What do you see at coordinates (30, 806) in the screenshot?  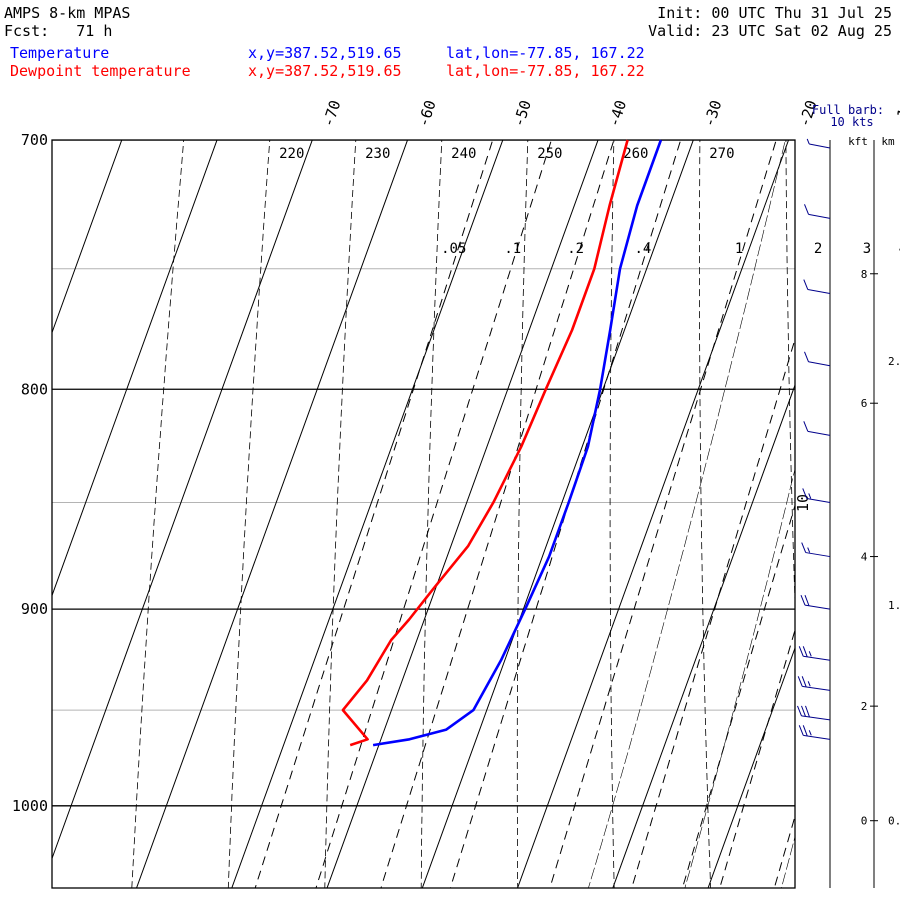 I see `pressure-tick-label: 1000` at bounding box center [30, 806].